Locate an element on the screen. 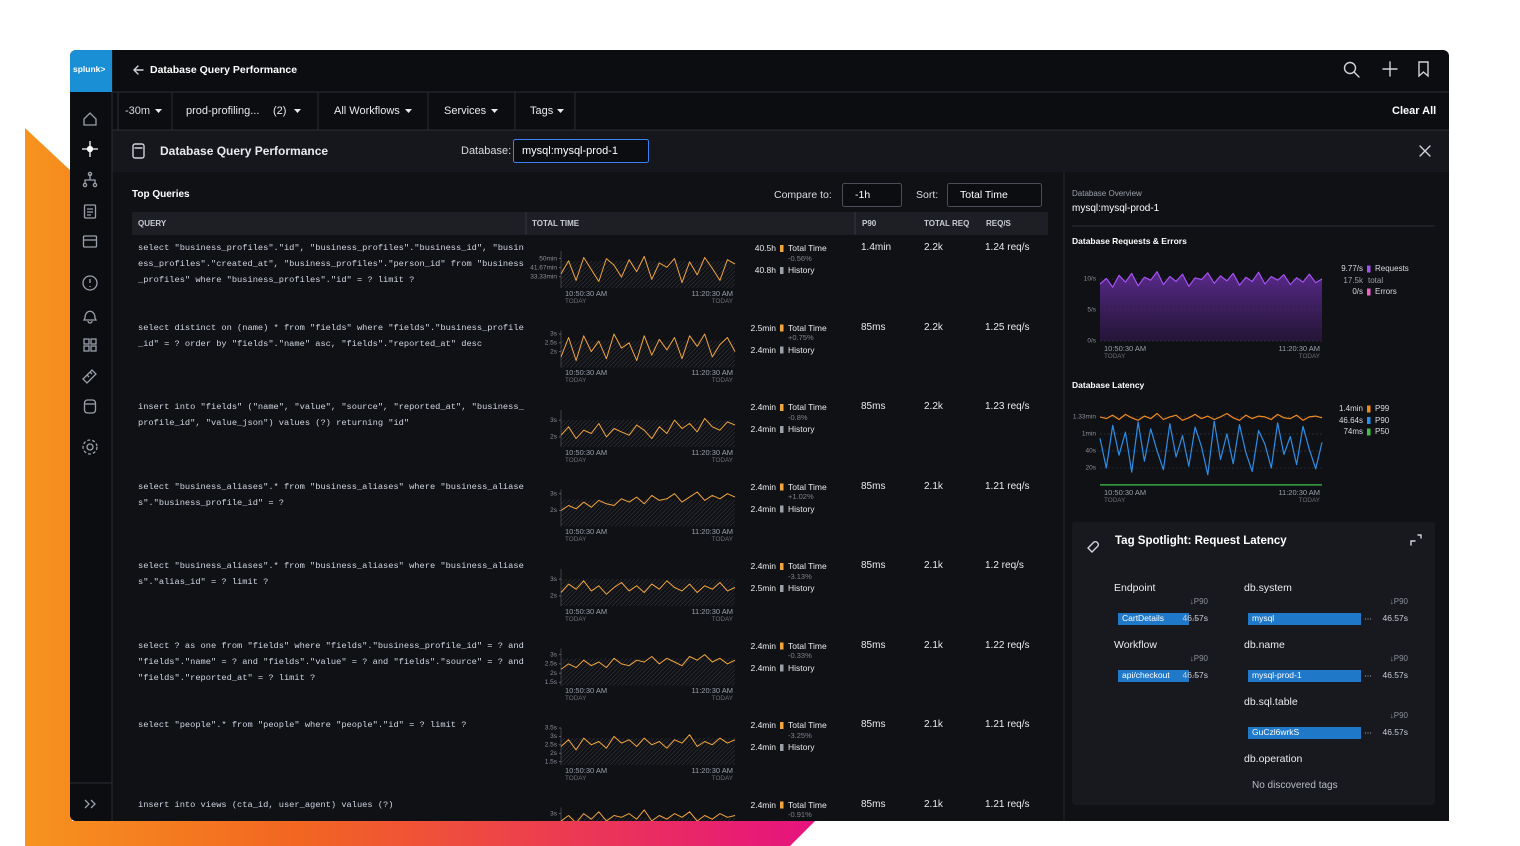 The width and height of the screenshot is (1520, 846). apm-icon is located at coordinates (90, 149).